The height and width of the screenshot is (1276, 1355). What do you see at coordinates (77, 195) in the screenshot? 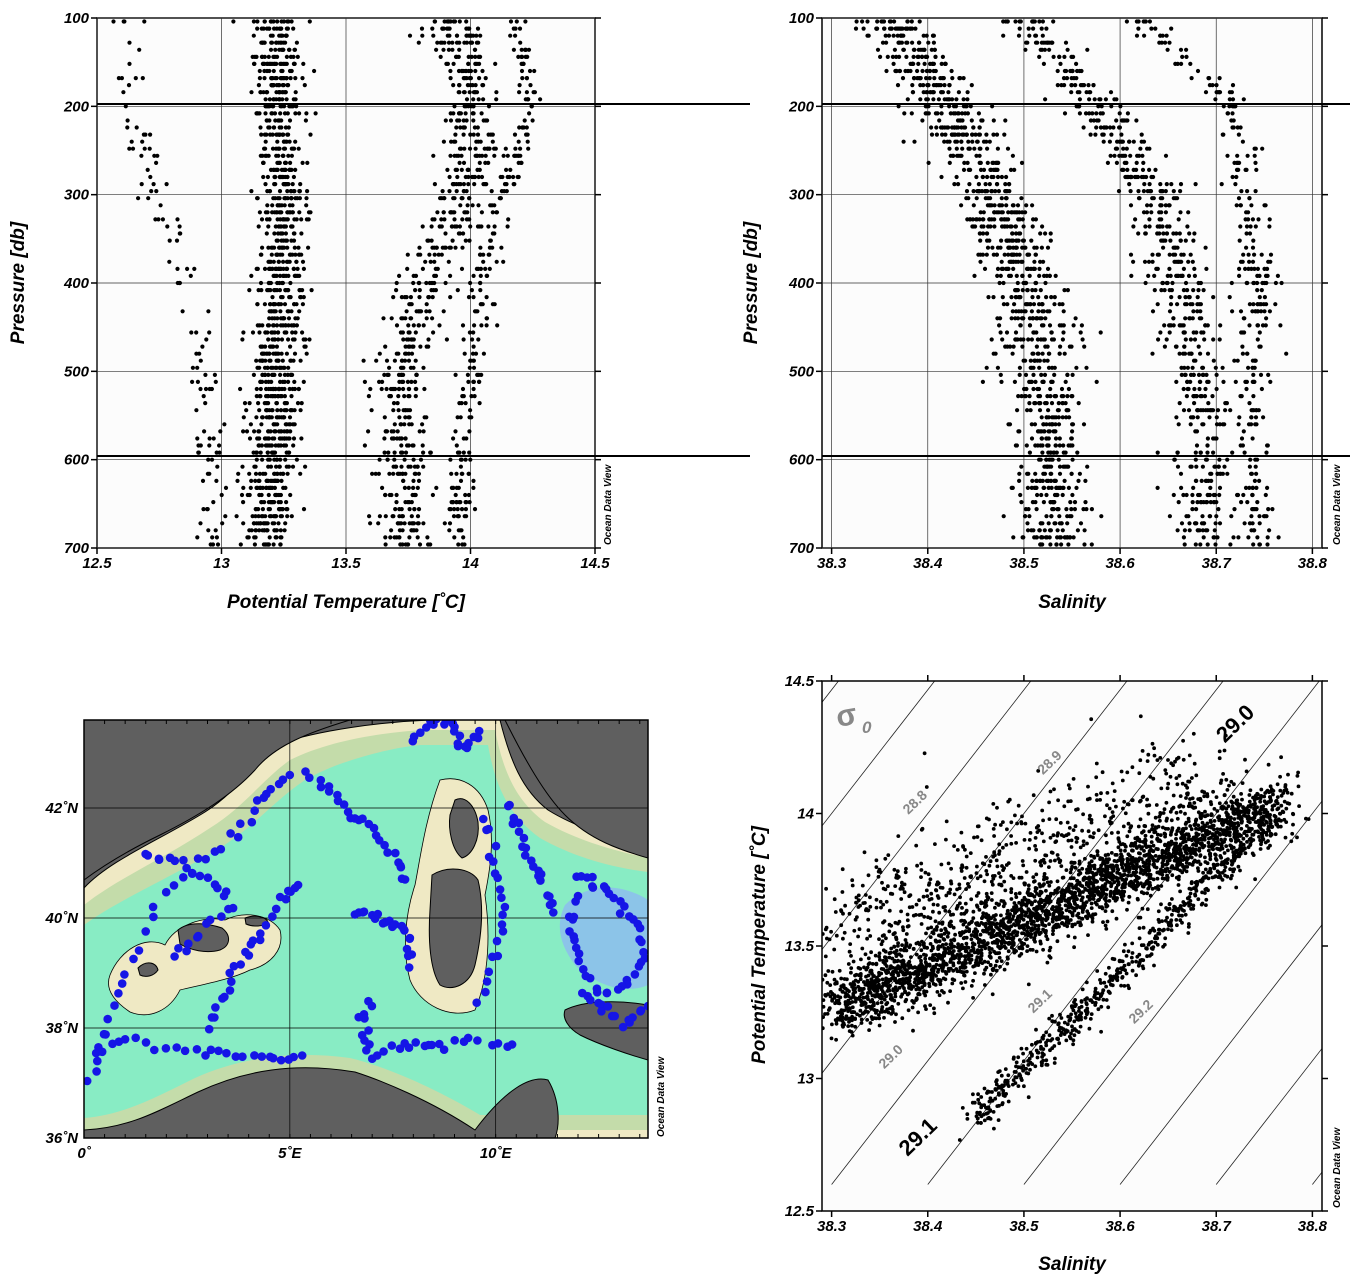
I see `panel1-ytick-label: 300` at bounding box center [77, 195].